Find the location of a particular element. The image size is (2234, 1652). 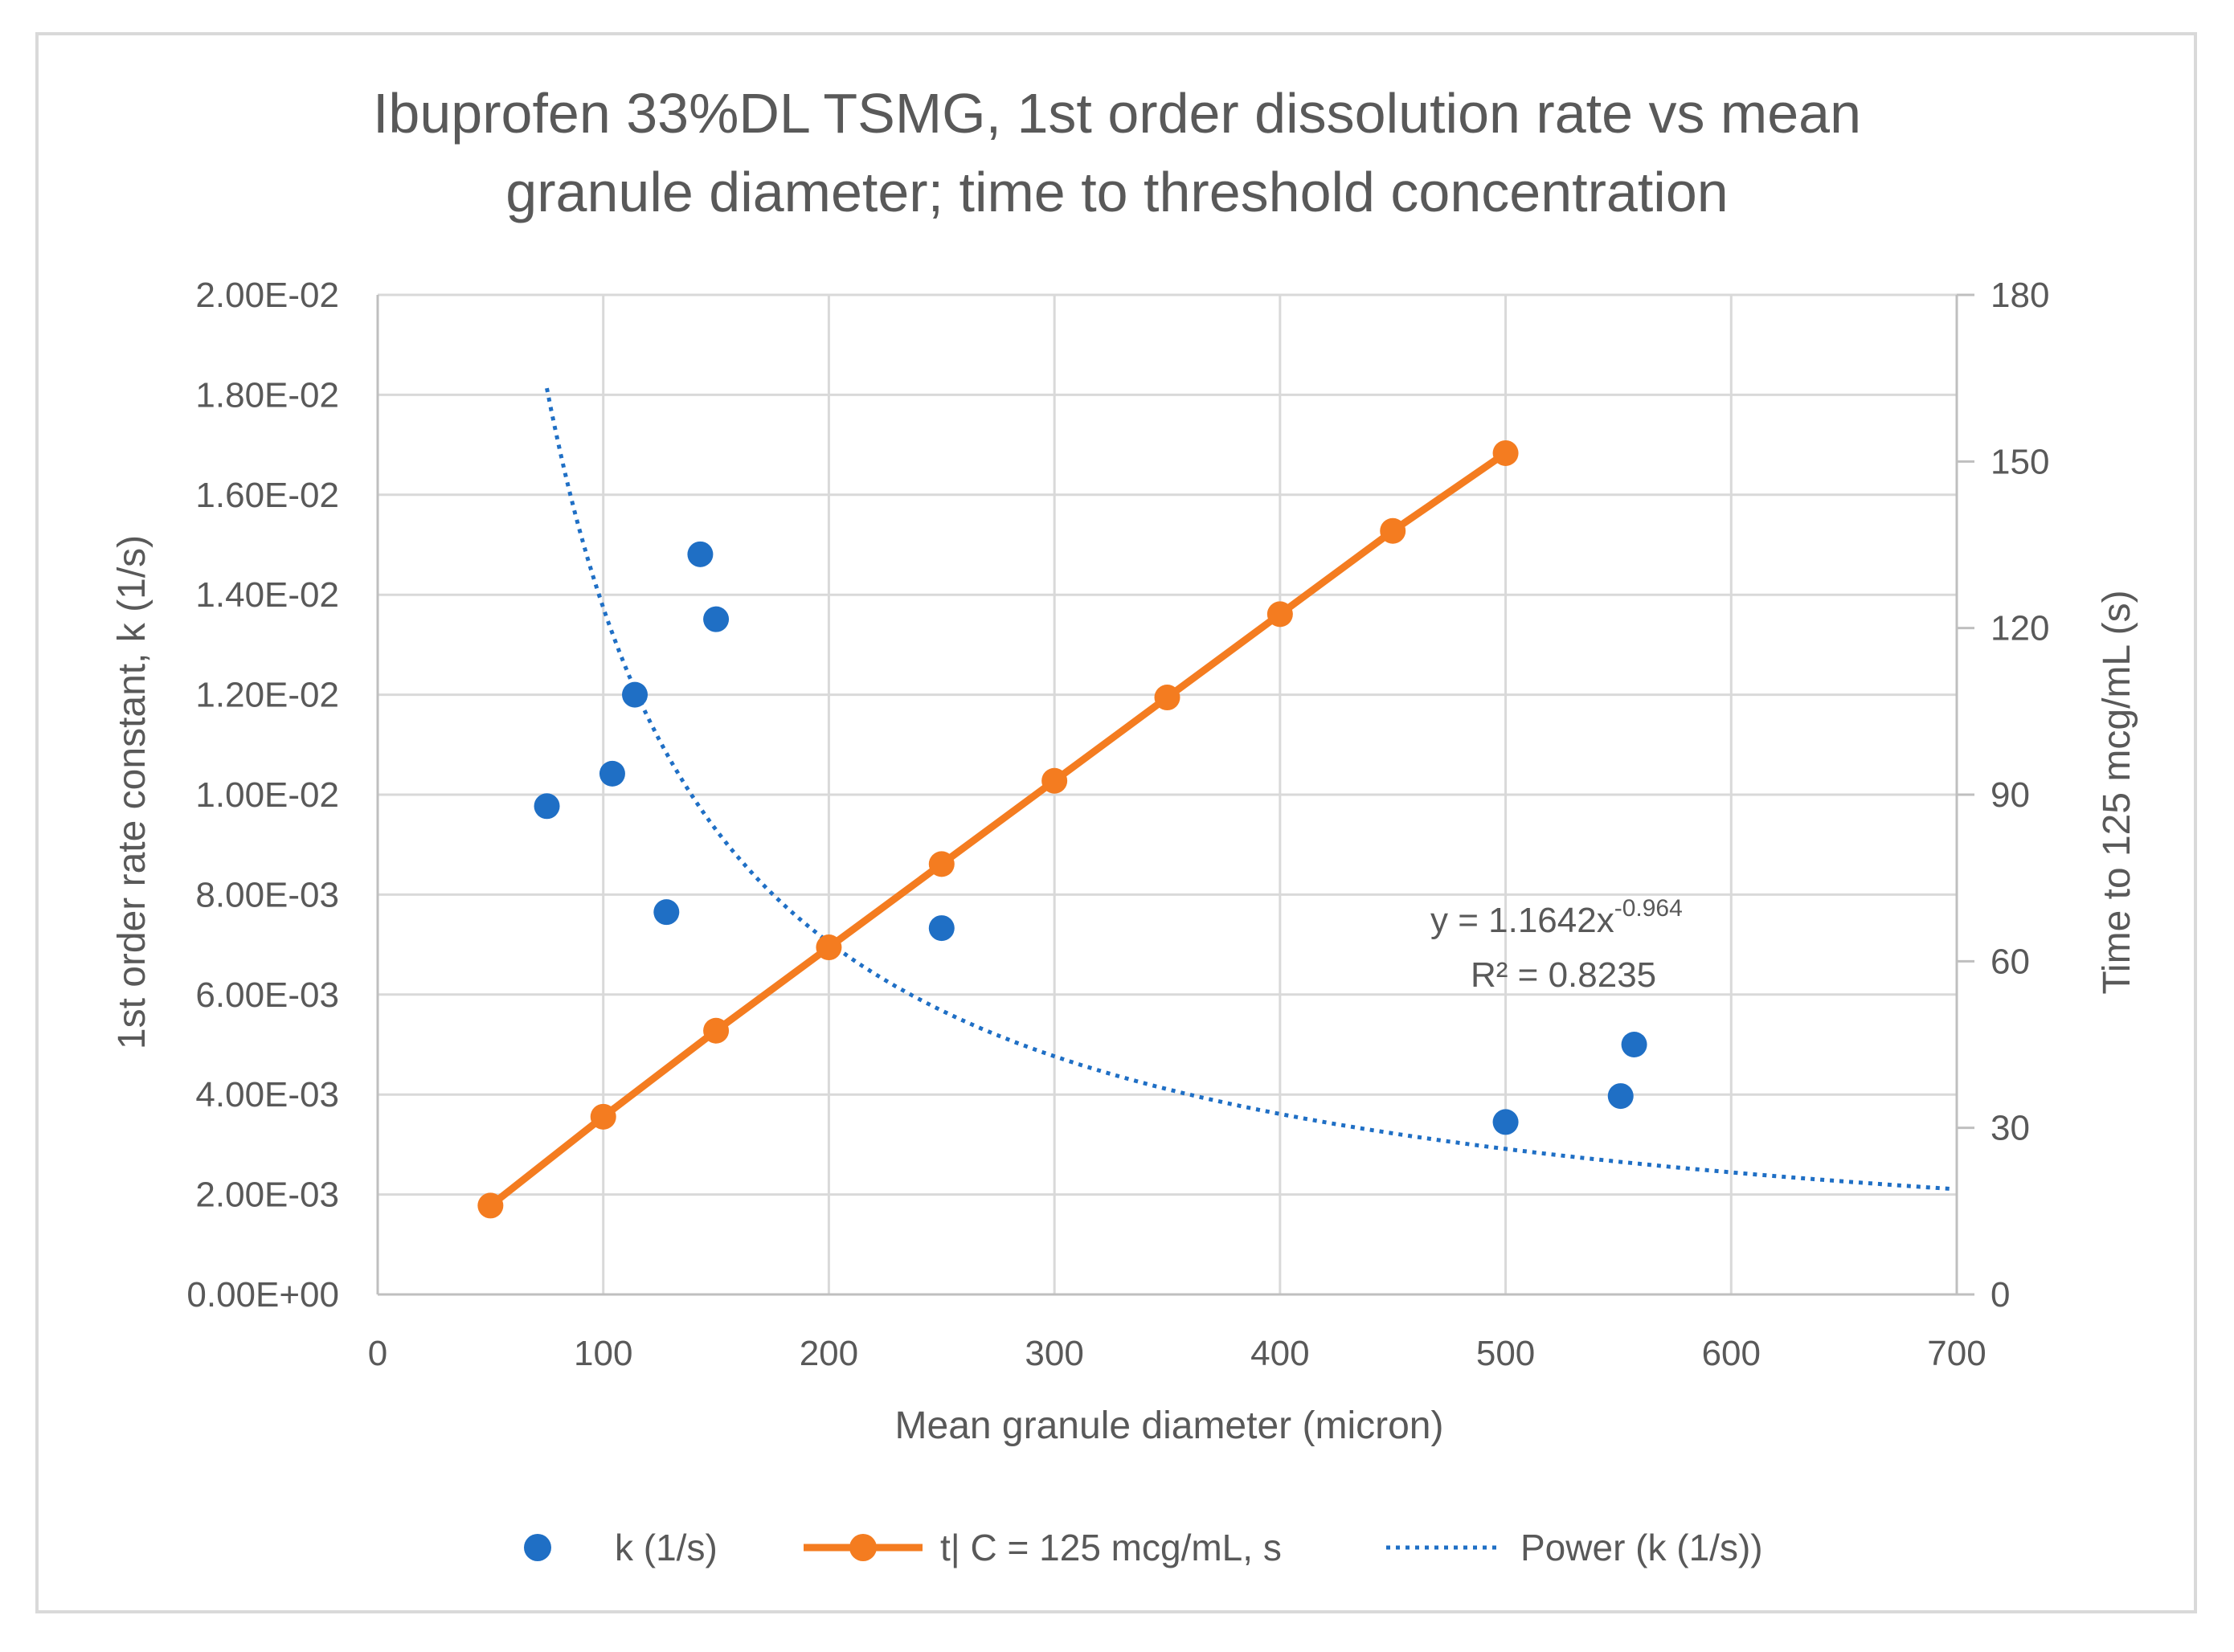

y-tick-label: 2.00E-02 is located at coordinates (267, 295).